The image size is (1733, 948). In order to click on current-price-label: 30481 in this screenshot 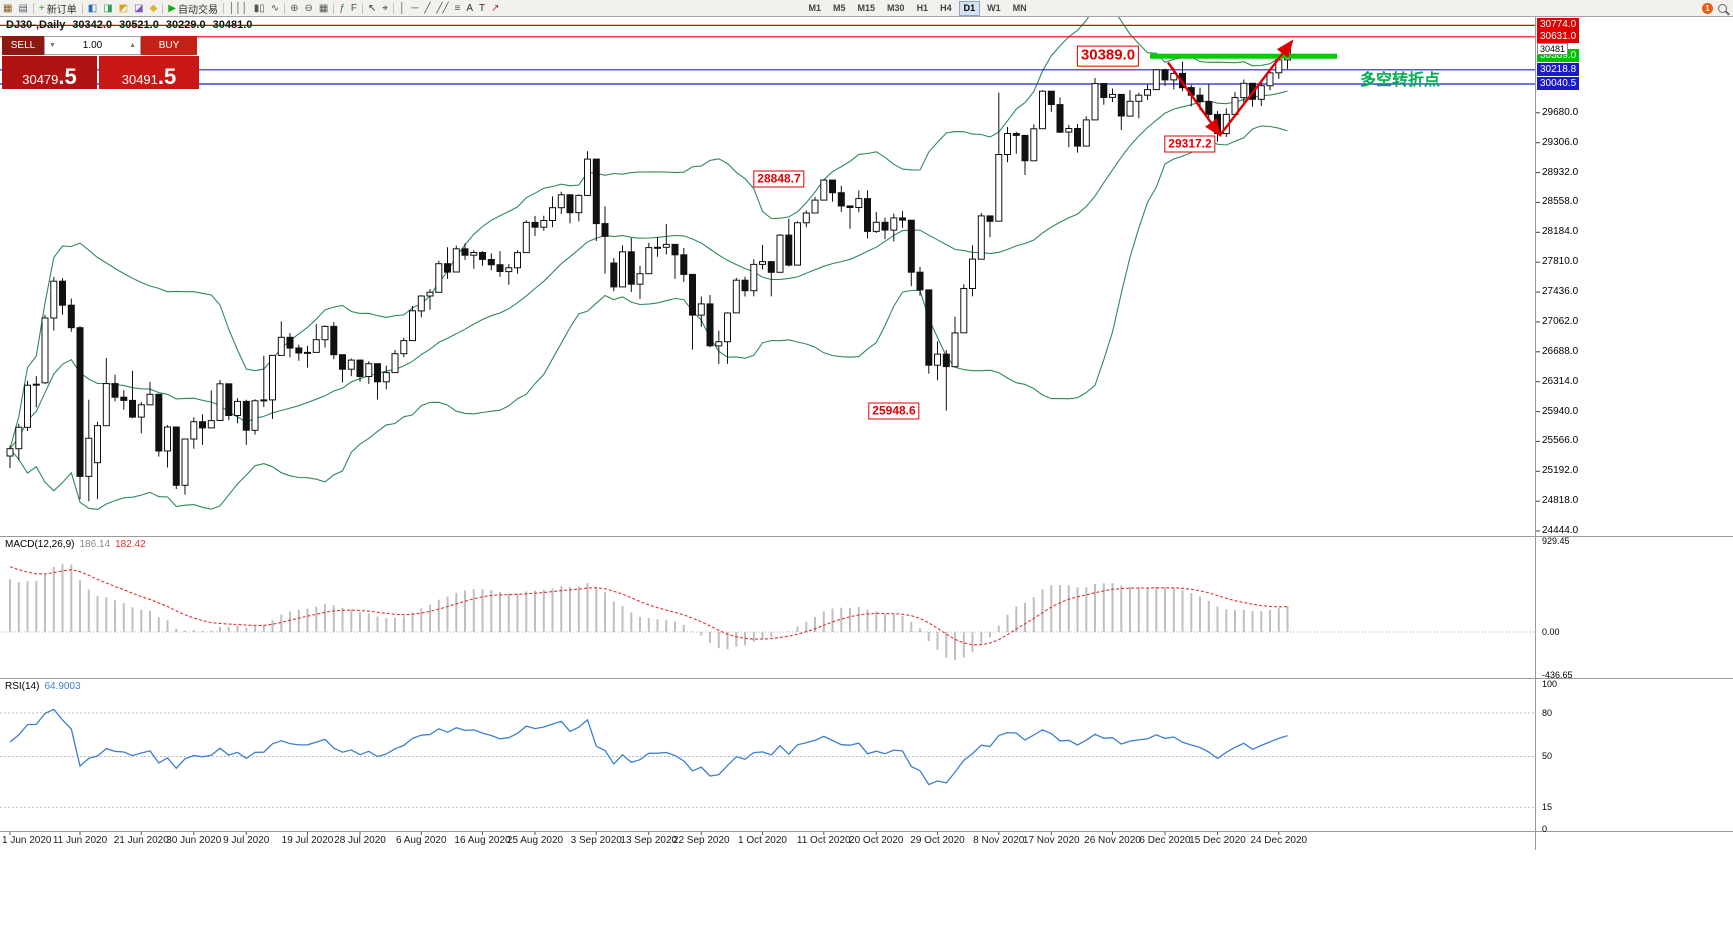, I will do `click(1553, 48)`.